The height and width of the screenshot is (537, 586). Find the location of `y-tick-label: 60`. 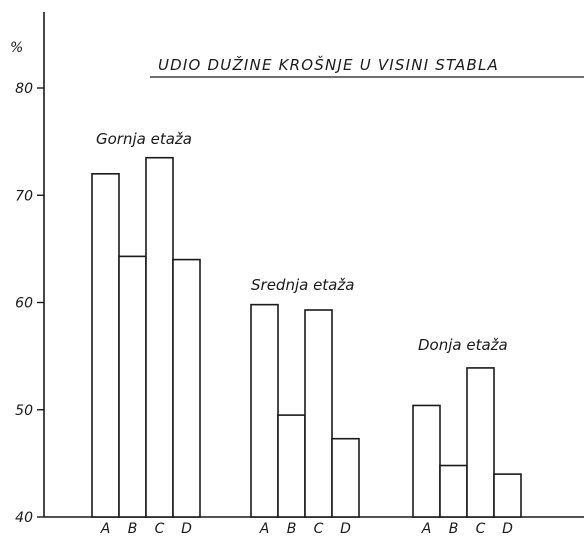

y-tick-label: 60 is located at coordinates (24, 304).